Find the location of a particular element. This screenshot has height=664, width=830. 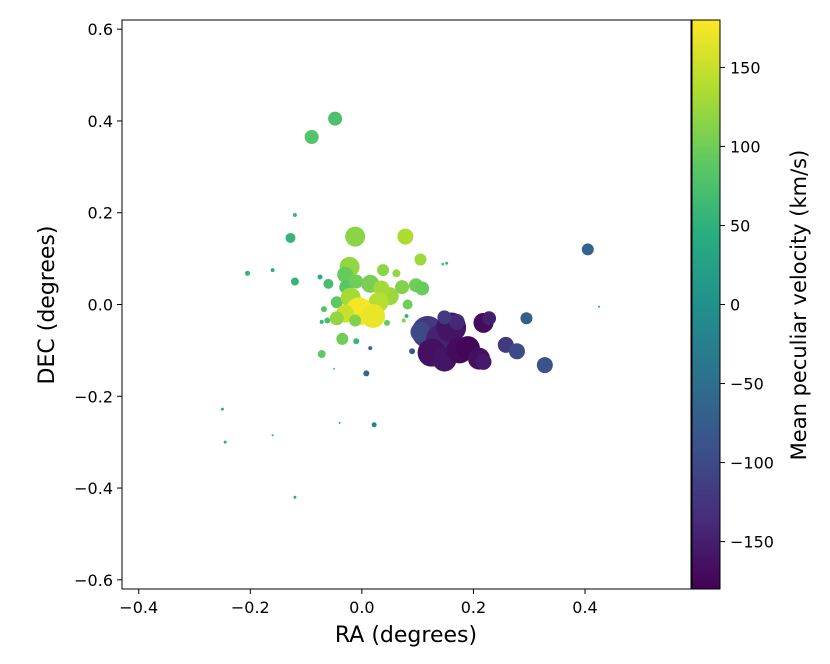

y-axis-label: DEC (degrees) is located at coordinates (47, 305).